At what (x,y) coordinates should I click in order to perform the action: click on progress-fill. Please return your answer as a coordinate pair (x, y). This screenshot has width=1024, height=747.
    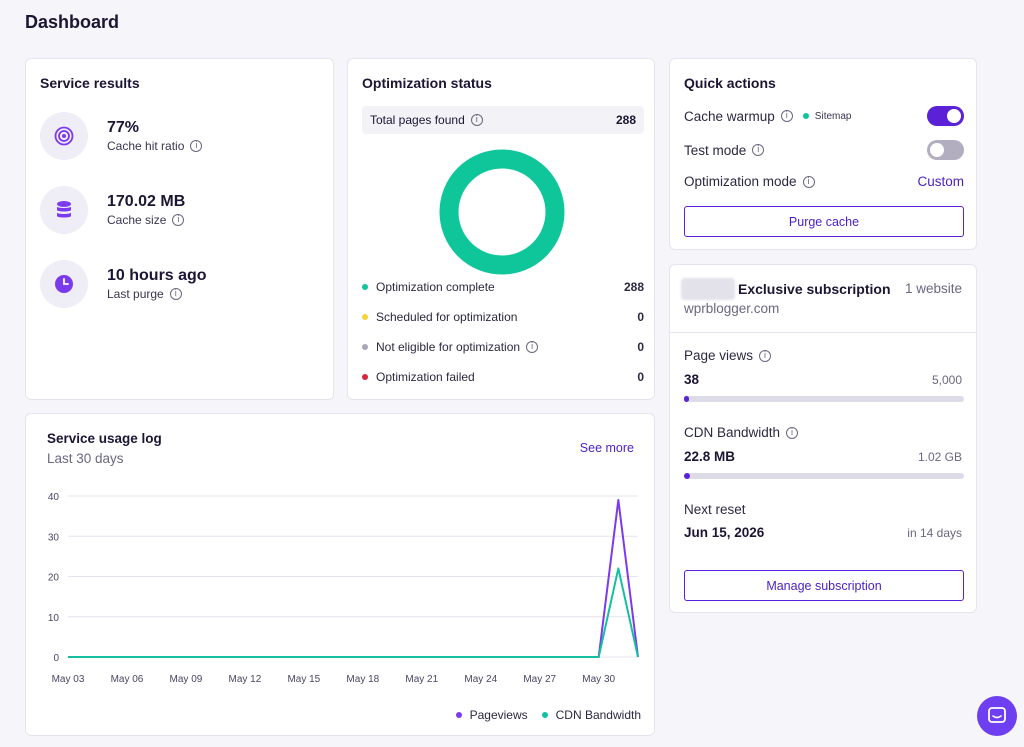
    Looking at the image, I should click on (686, 399).